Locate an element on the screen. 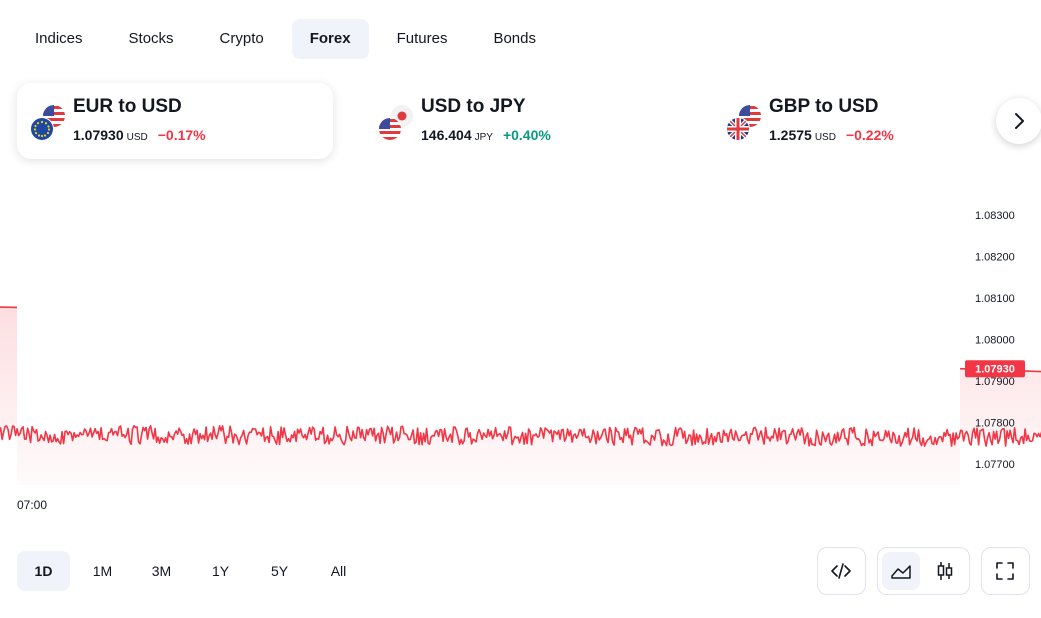  symbol-currency: JPY is located at coordinates (483, 137).